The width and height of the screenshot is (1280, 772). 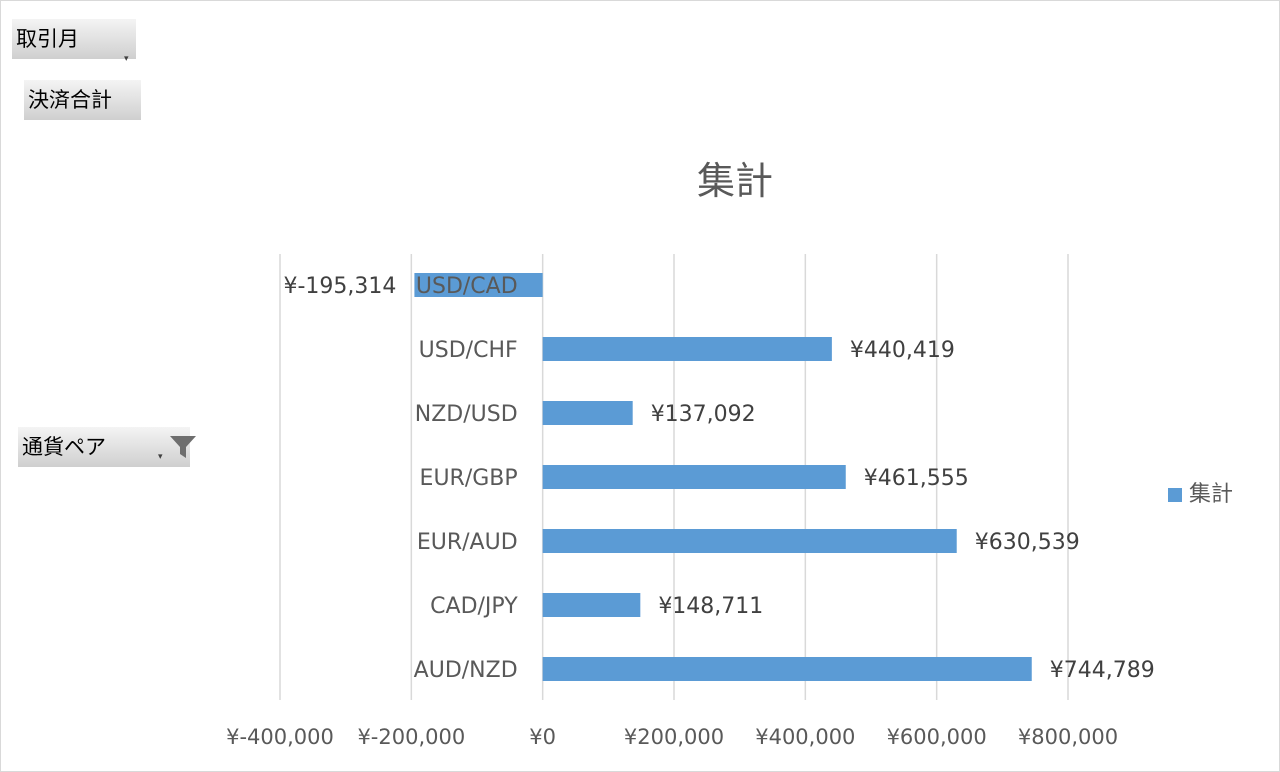 What do you see at coordinates (468, 350) in the screenshot?
I see `category-label: USD/CHF` at bounding box center [468, 350].